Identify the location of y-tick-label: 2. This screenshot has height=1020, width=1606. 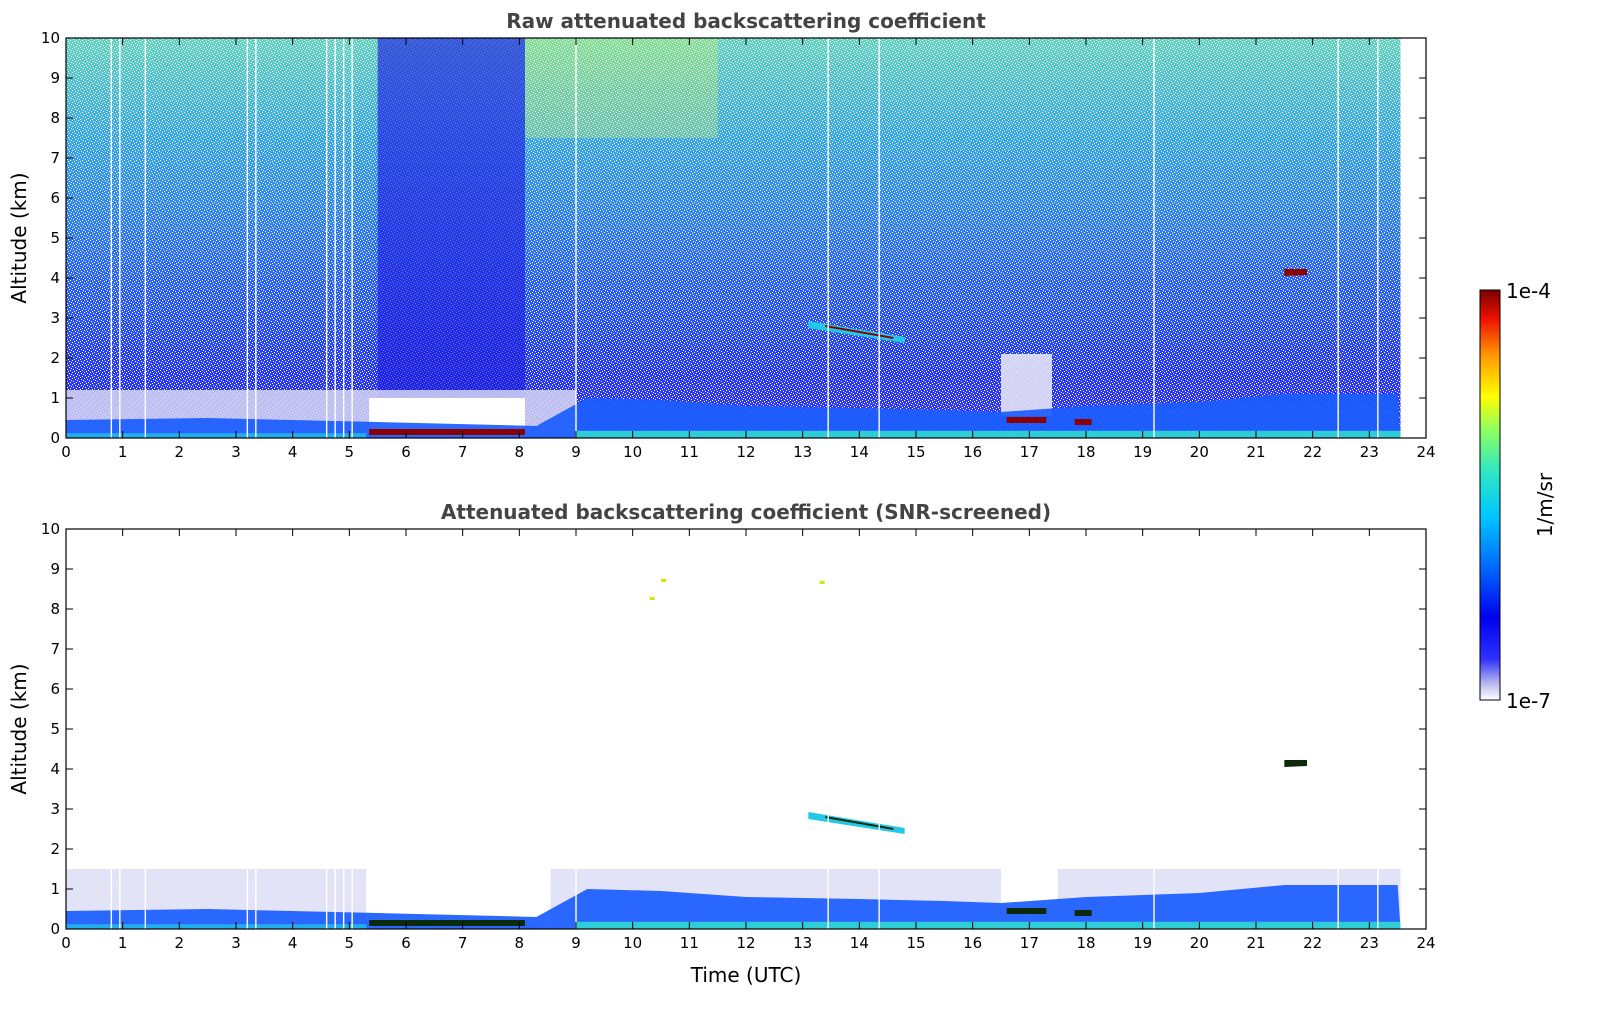
(55, 358).